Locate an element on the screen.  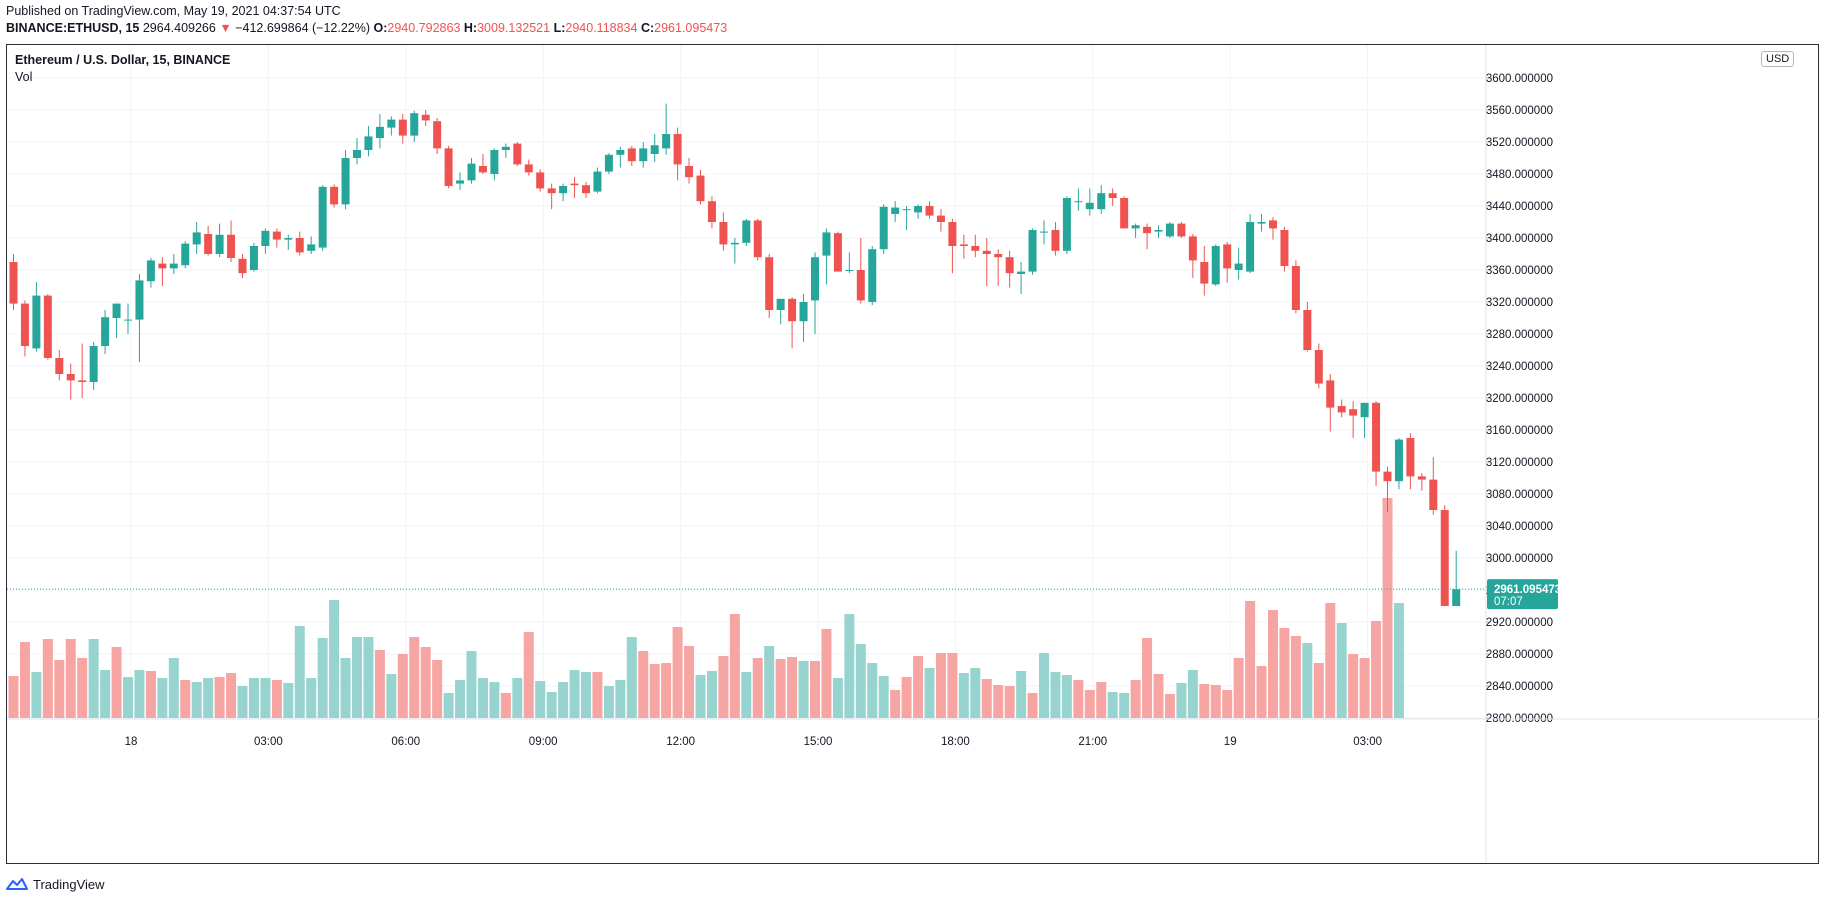
time-tick-label: 19 is located at coordinates (1230, 742).